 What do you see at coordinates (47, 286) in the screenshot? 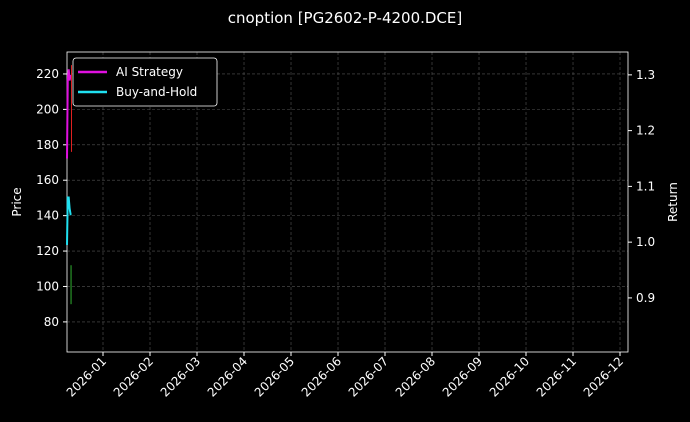
I see `y-tick-label: 100` at bounding box center [47, 286].